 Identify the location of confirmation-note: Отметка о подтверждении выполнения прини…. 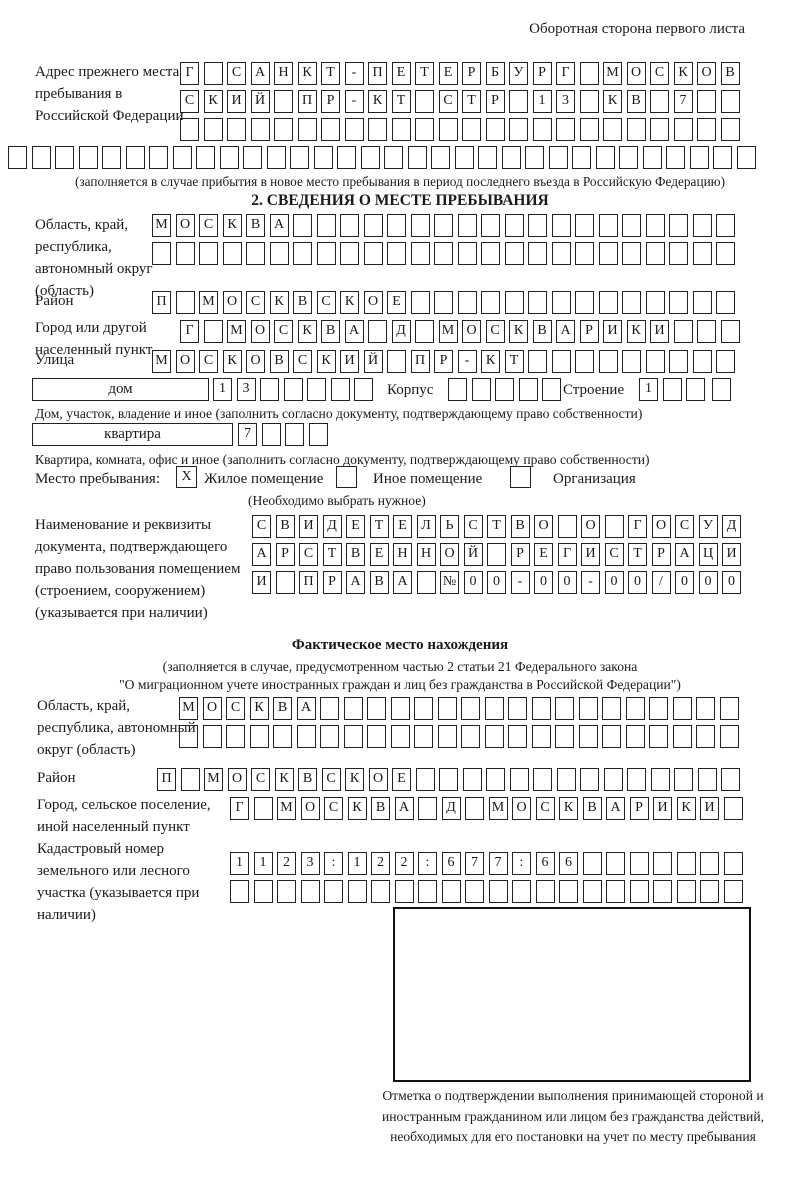
(573, 1116).